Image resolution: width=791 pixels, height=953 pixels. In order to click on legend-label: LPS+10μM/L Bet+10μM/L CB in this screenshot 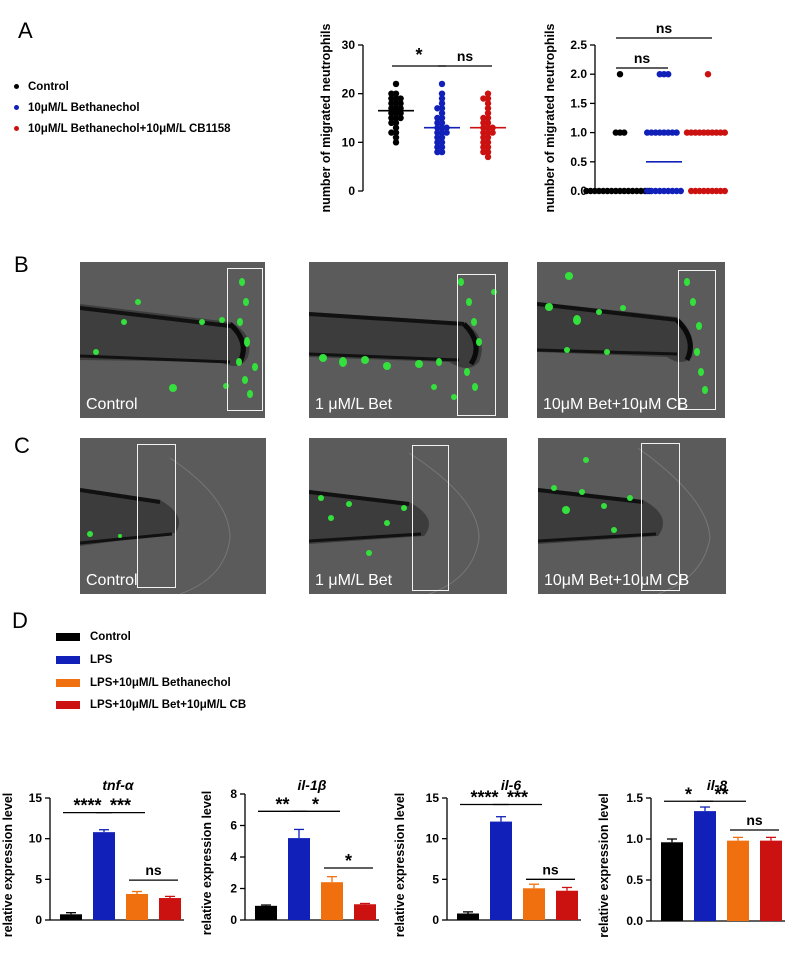, I will do `click(168, 705)`.